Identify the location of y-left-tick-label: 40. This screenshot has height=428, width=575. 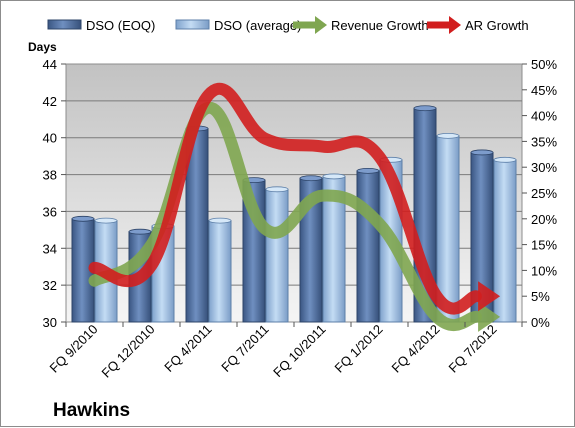
(50, 138).